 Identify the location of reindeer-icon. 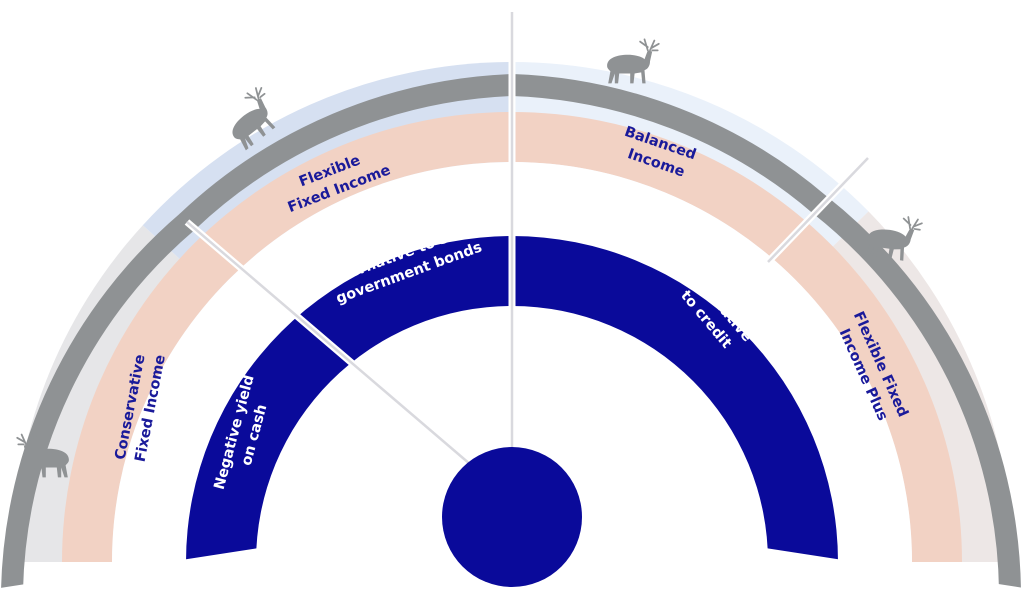
(633, 61).